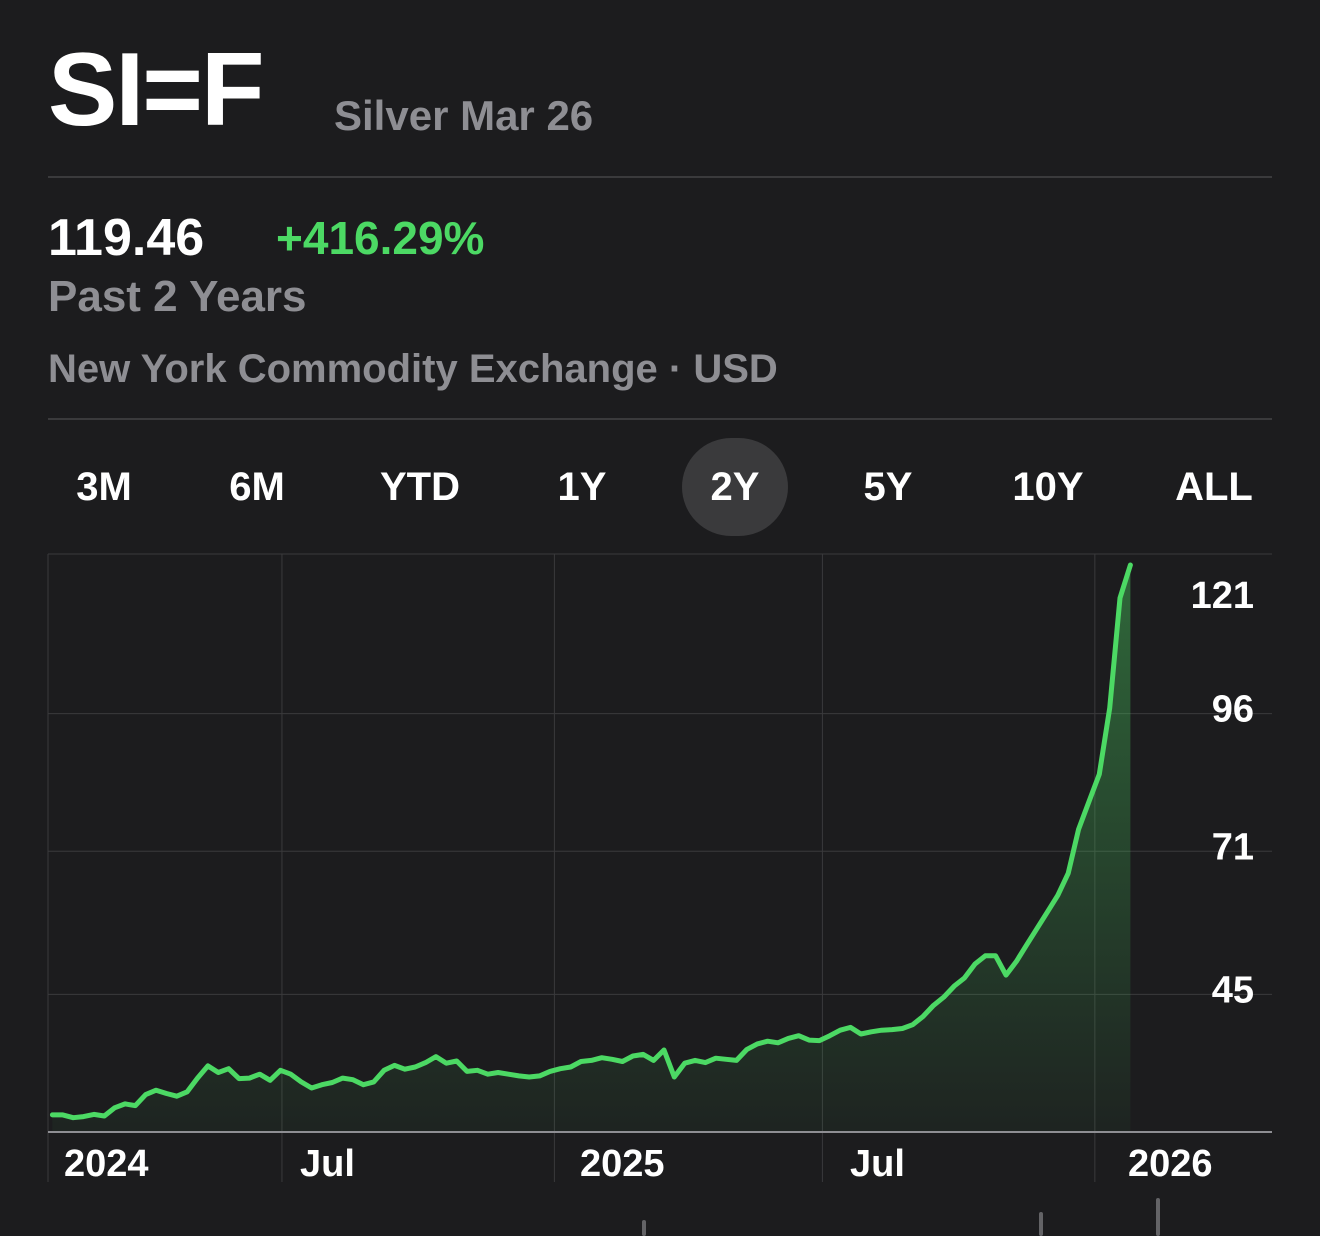 The width and height of the screenshot is (1320, 1236). What do you see at coordinates (660, 90) in the screenshot?
I see `header: SI=F Silver Mar 26` at bounding box center [660, 90].